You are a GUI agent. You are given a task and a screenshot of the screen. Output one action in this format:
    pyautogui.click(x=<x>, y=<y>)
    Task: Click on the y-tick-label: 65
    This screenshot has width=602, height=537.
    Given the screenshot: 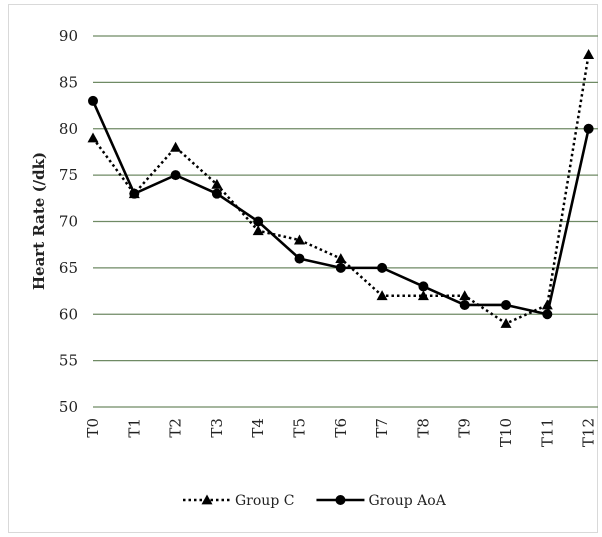 What is the action you would take?
    pyautogui.click(x=68, y=268)
    